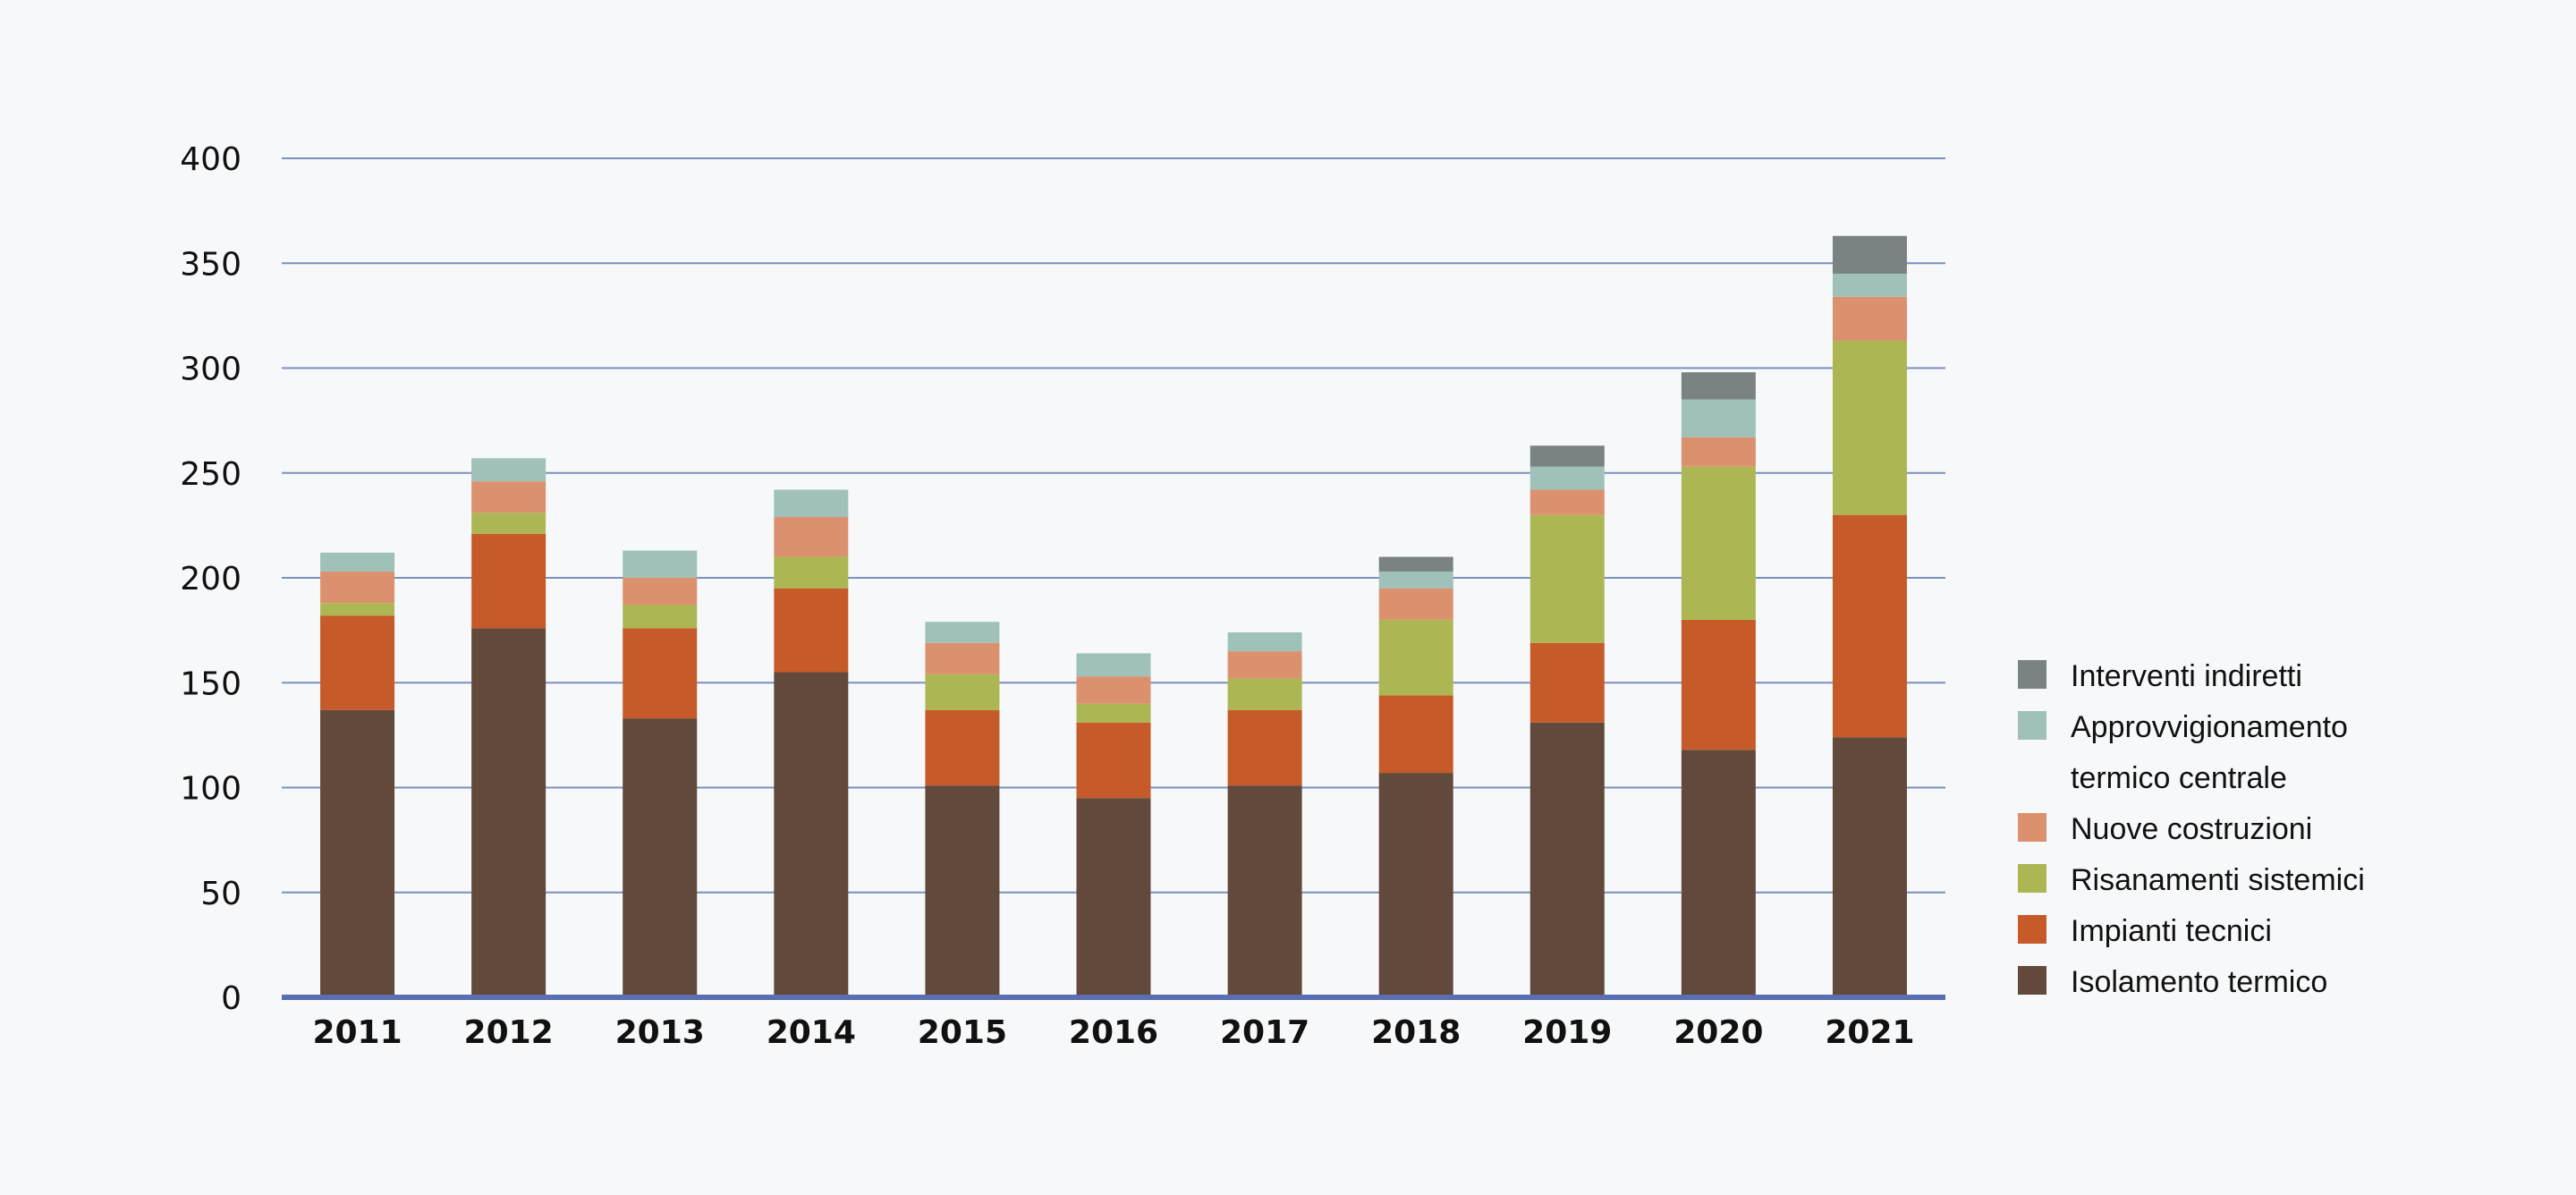  What do you see at coordinates (962, 891) in the screenshot?
I see `bar-segment-isolamento-termico-2015` at bounding box center [962, 891].